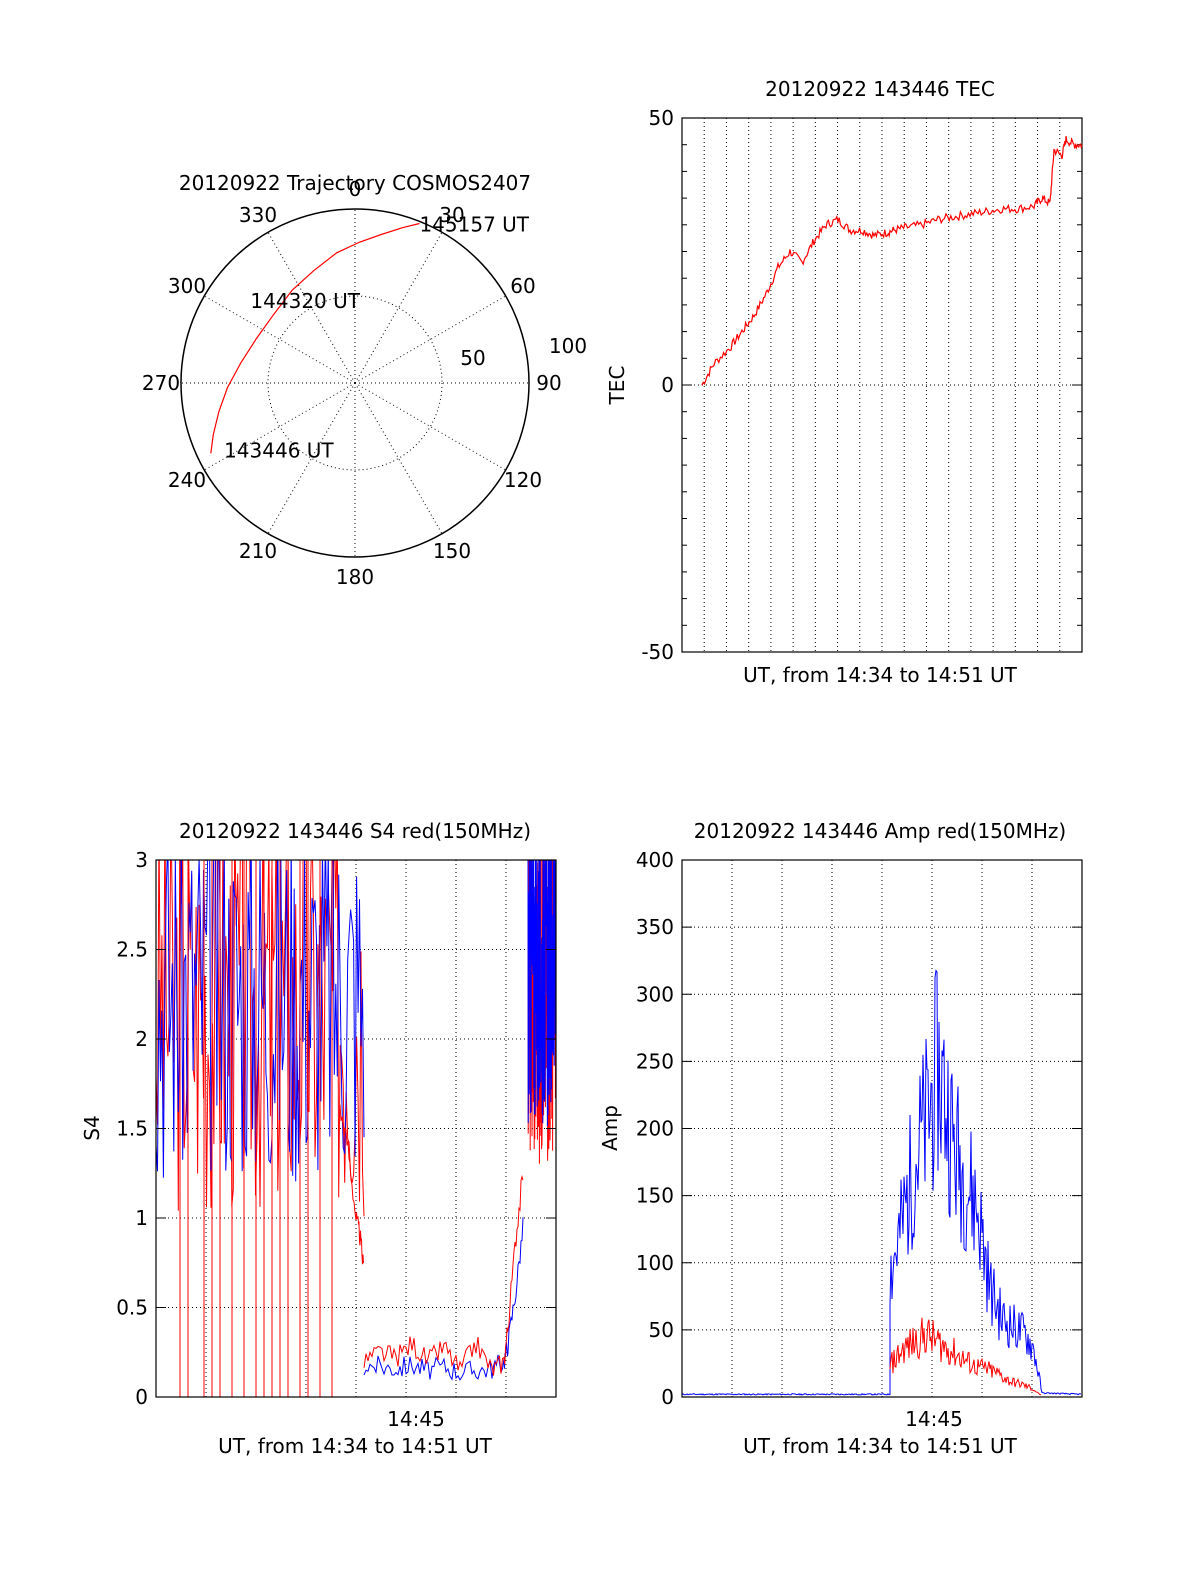 This screenshot has width=1200, height=1575. Describe the element at coordinates (279, 451) in the screenshot. I see `polar-annotation: 143446 UT` at that location.